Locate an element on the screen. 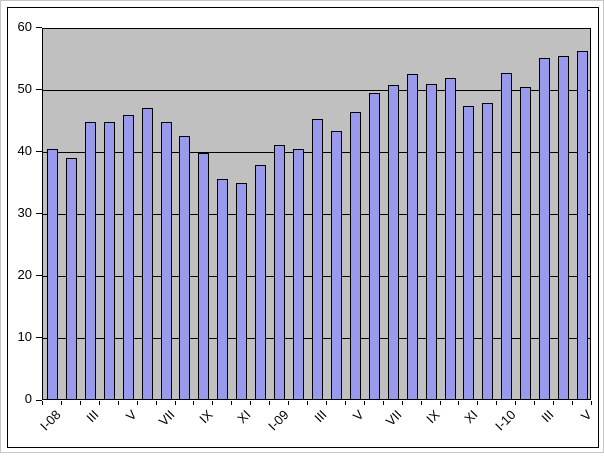 The image size is (604, 460). y-tick-label-10: 10 is located at coordinates (24, 336).